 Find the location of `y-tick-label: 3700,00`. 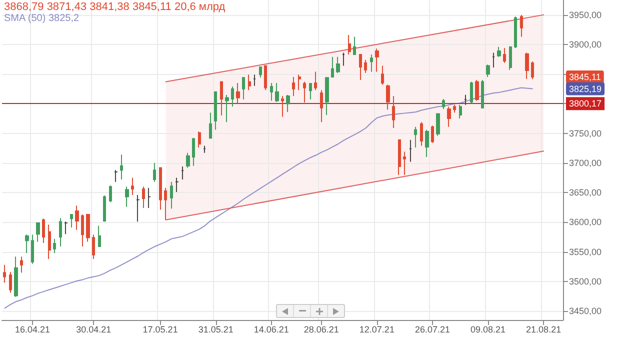

y-tick-label: 3700,00 is located at coordinates (585, 163).